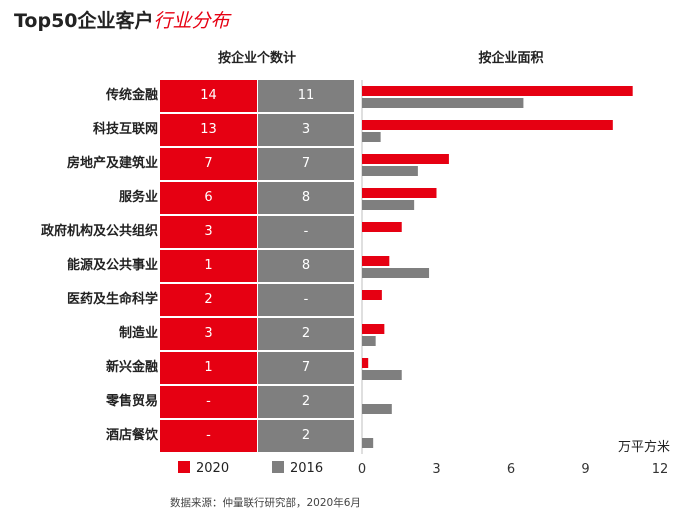 Image resolution: width=688 pixels, height=524 pixels. I want to click on table-row: 科技互联网 13 3, so click(180, 130).